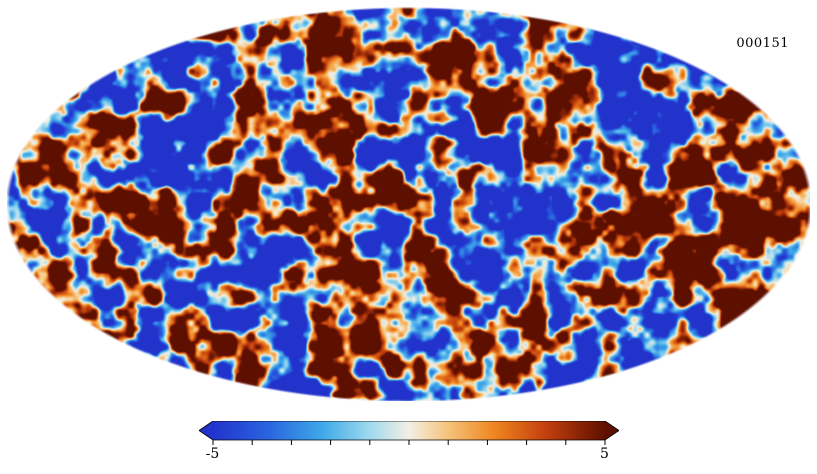 The height and width of the screenshot is (474, 817). I want to click on colorbar-gradient, so click(408, 433).